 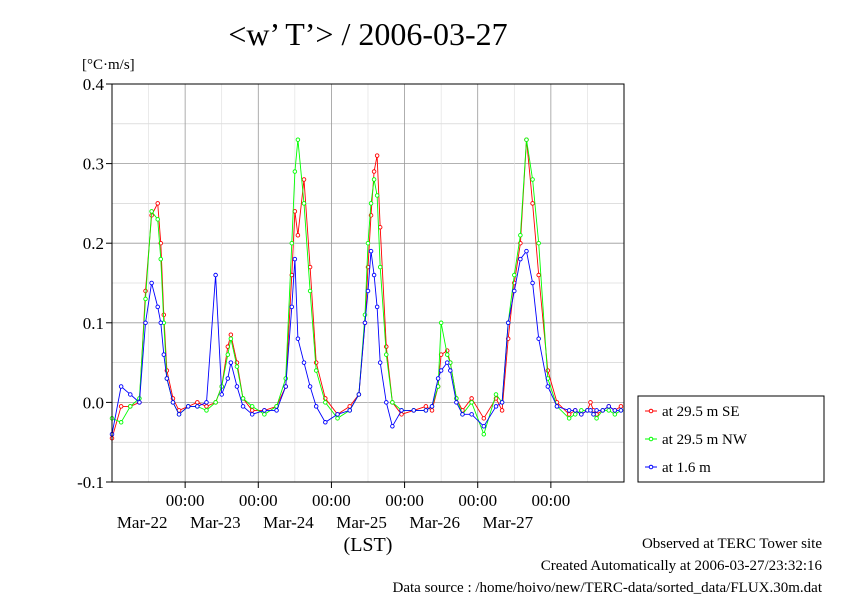 What do you see at coordinates (93, 164) in the screenshot?
I see `y-tick-label: 0.3` at bounding box center [93, 164].